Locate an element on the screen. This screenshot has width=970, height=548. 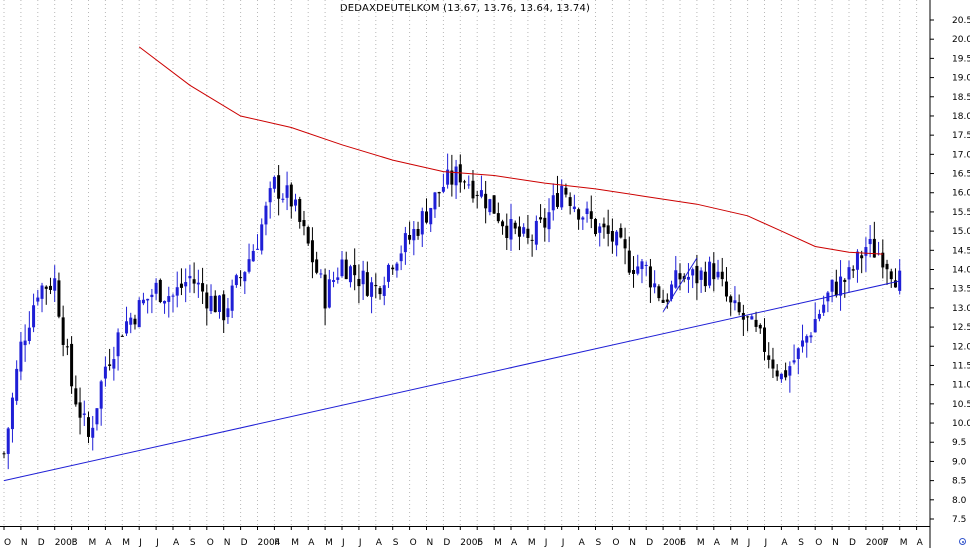
x-tick-label: N is located at coordinates (227, 543).